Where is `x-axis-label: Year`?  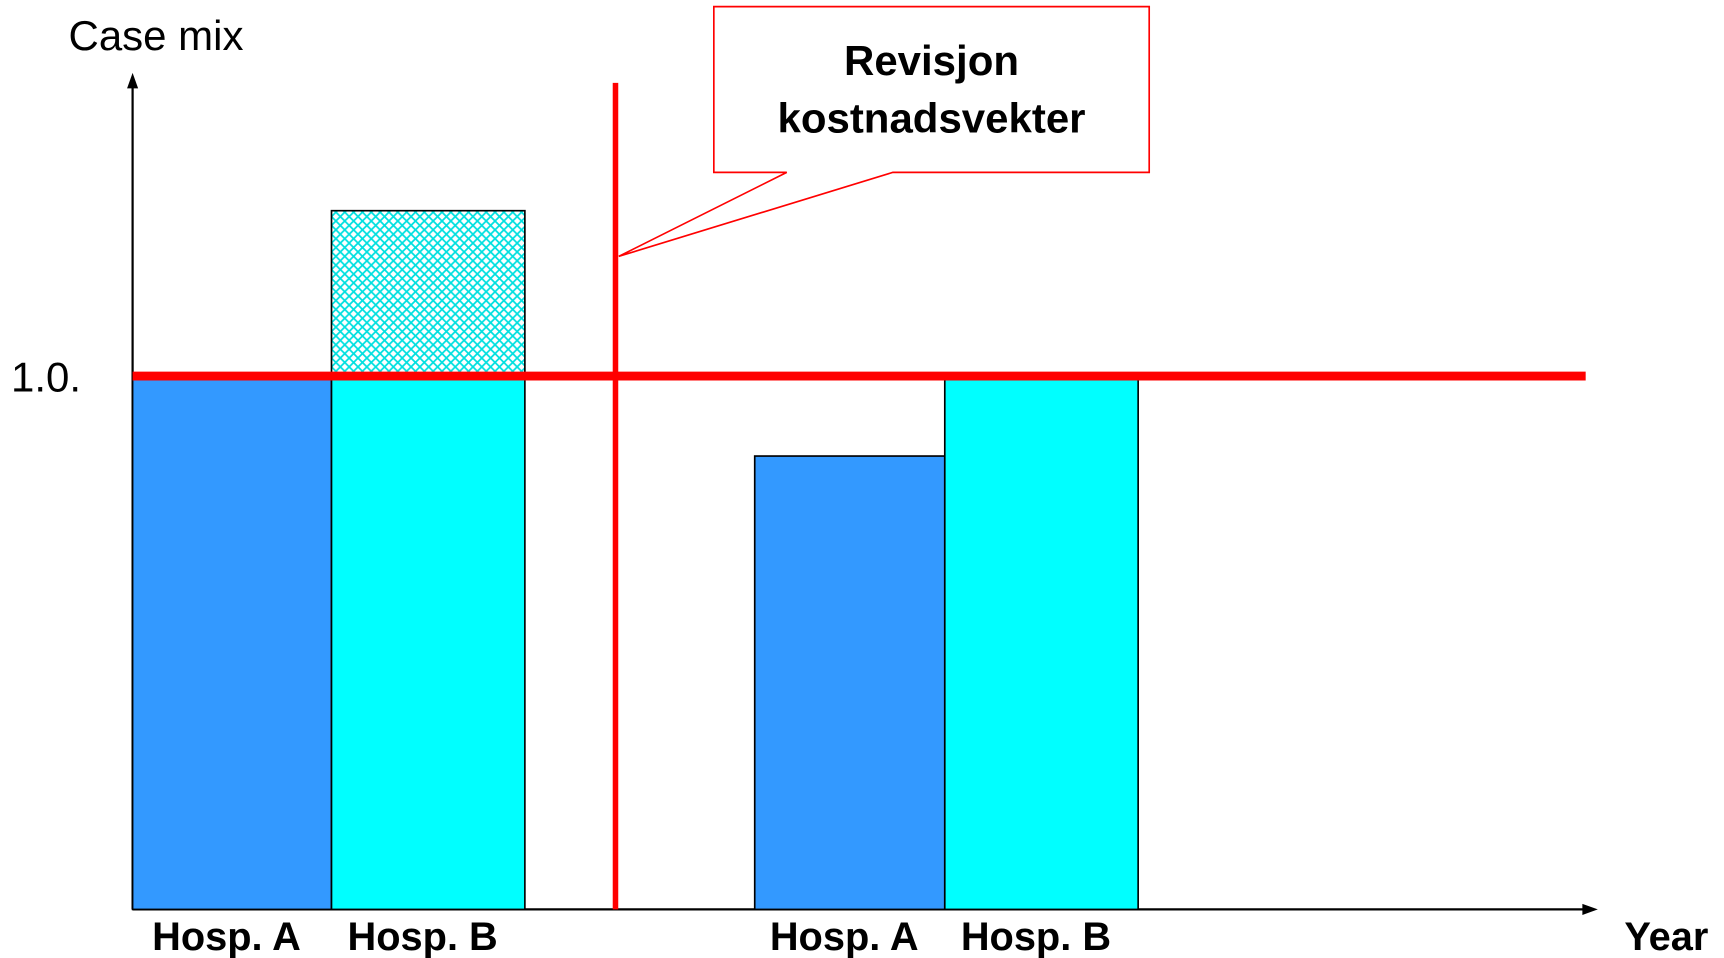 x-axis-label: Year is located at coordinates (1666, 936).